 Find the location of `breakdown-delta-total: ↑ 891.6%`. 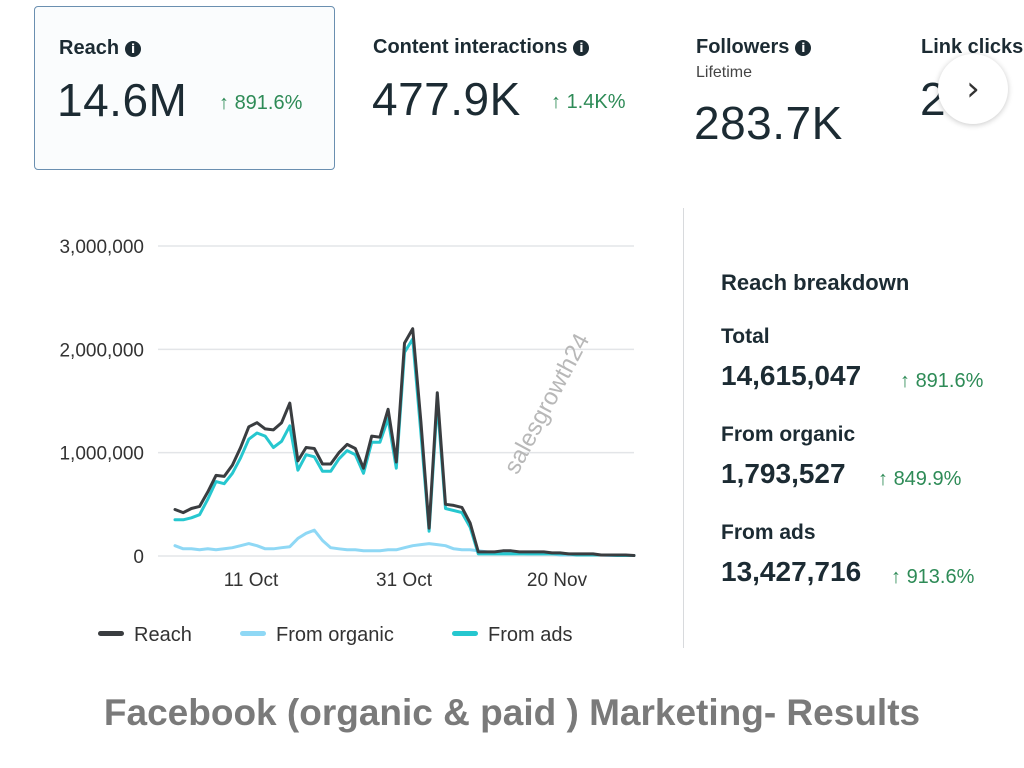

breakdown-delta-total: ↑ 891.6% is located at coordinates (942, 381).